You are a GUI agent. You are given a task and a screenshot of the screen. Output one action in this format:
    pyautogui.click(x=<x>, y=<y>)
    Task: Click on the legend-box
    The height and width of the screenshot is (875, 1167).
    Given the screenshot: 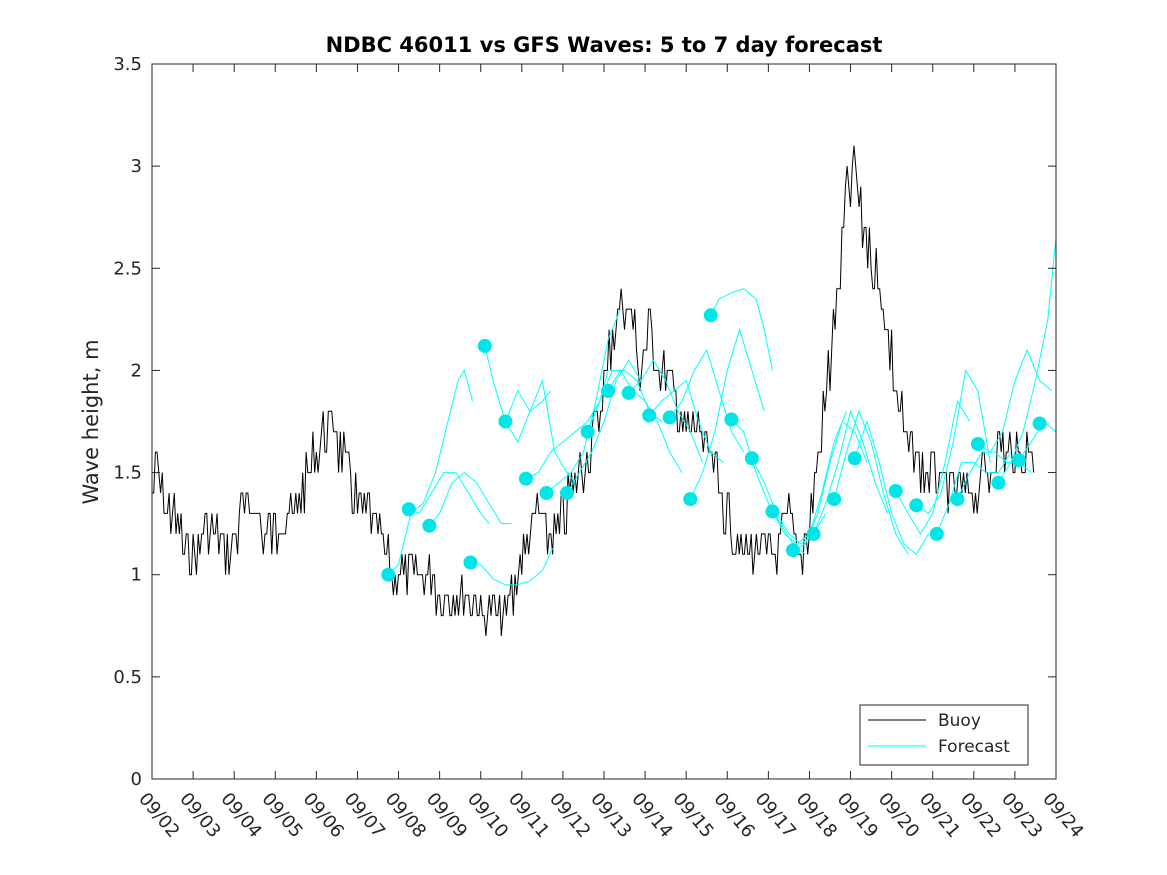 What is the action you would take?
    pyautogui.click(x=944, y=735)
    